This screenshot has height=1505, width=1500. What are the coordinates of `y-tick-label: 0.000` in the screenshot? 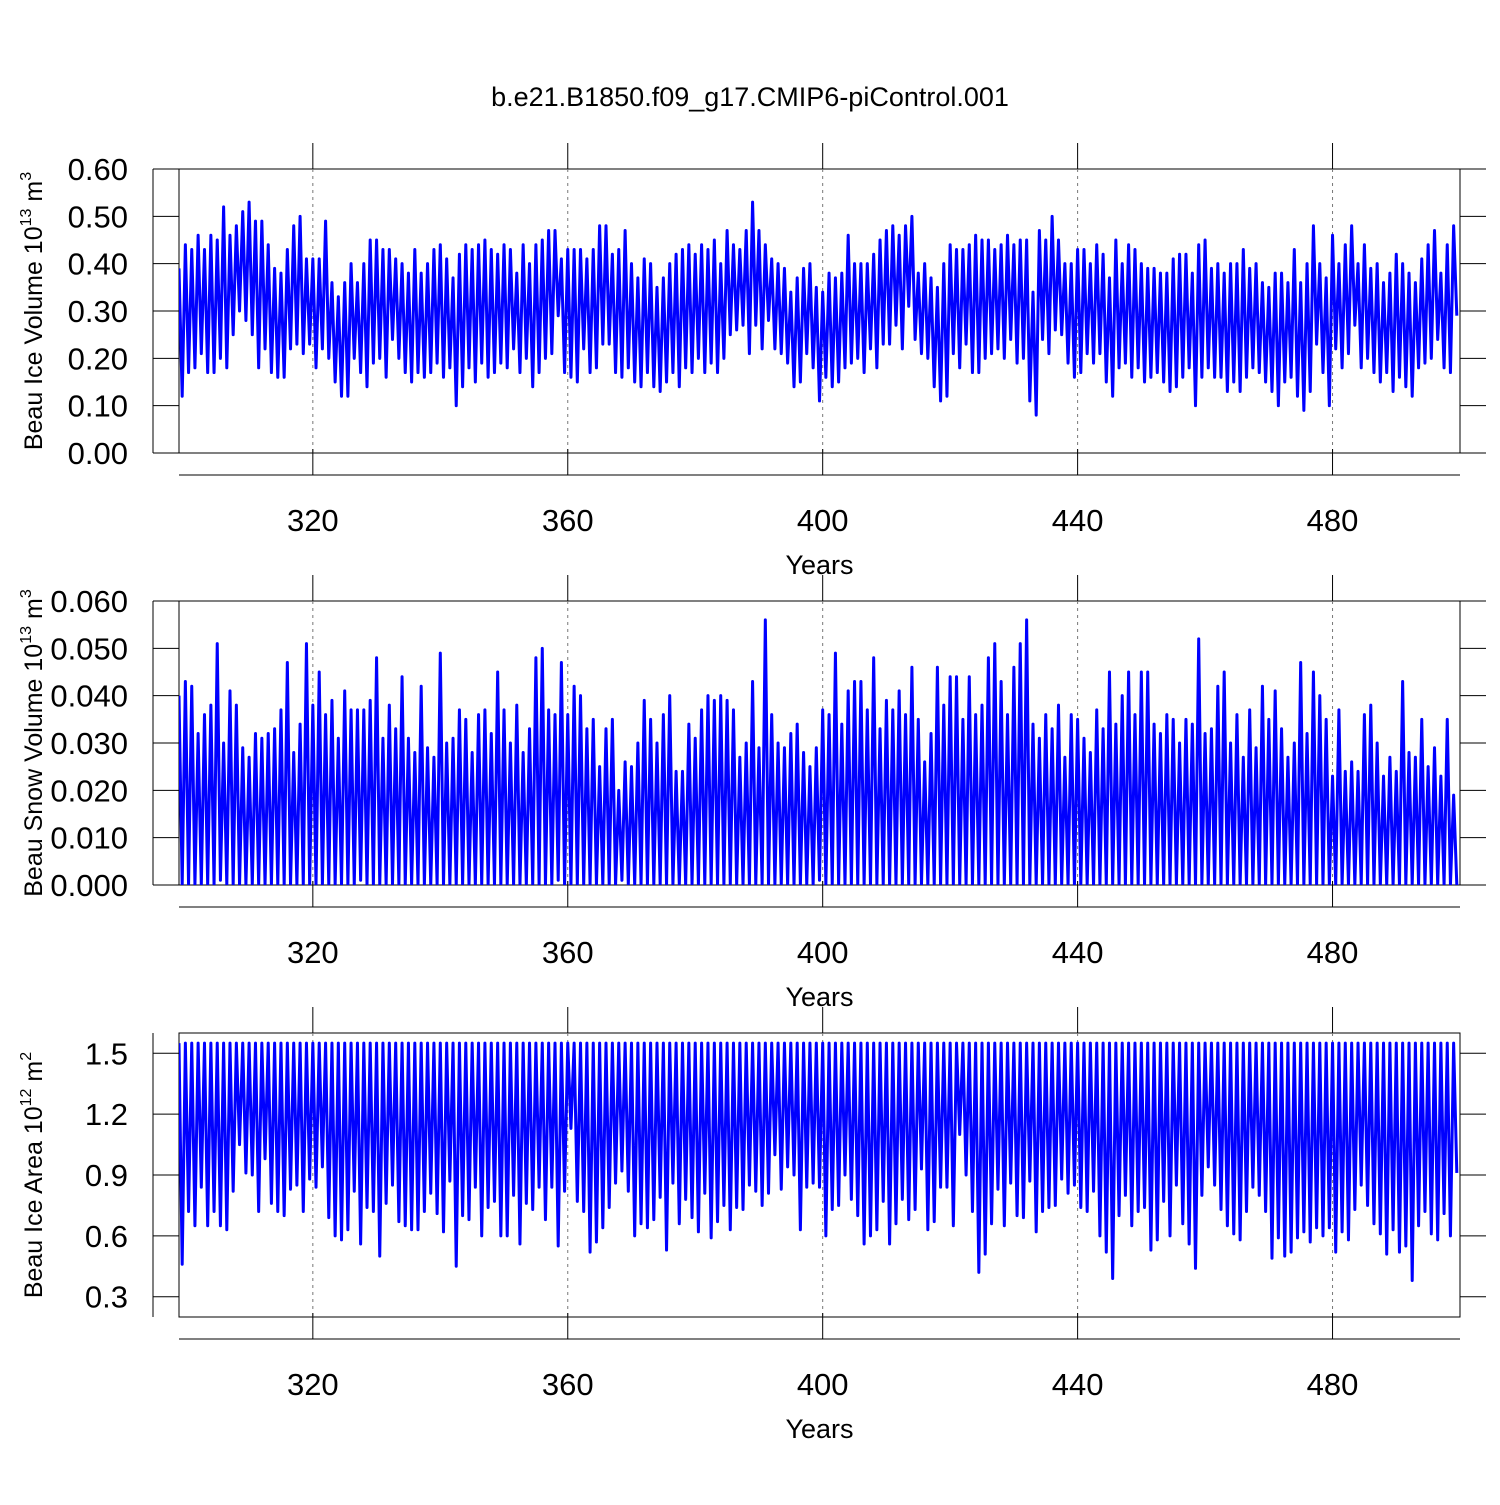 It's located at (89, 885).